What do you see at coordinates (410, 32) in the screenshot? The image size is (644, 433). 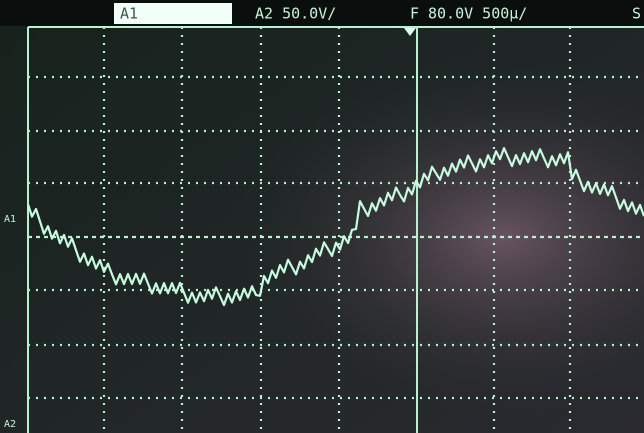 I see `trigger-marker` at bounding box center [410, 32].